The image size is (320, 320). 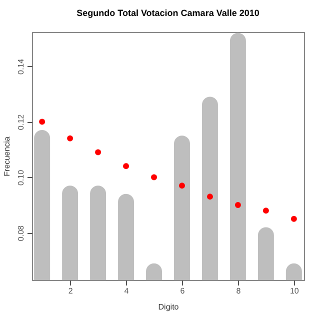 What do you see at coordinates (168, 13) in the screenshot?
I see `chart-title: Segundo Total Votacion Camara Valle 2010` at bounding box center [168, 13].